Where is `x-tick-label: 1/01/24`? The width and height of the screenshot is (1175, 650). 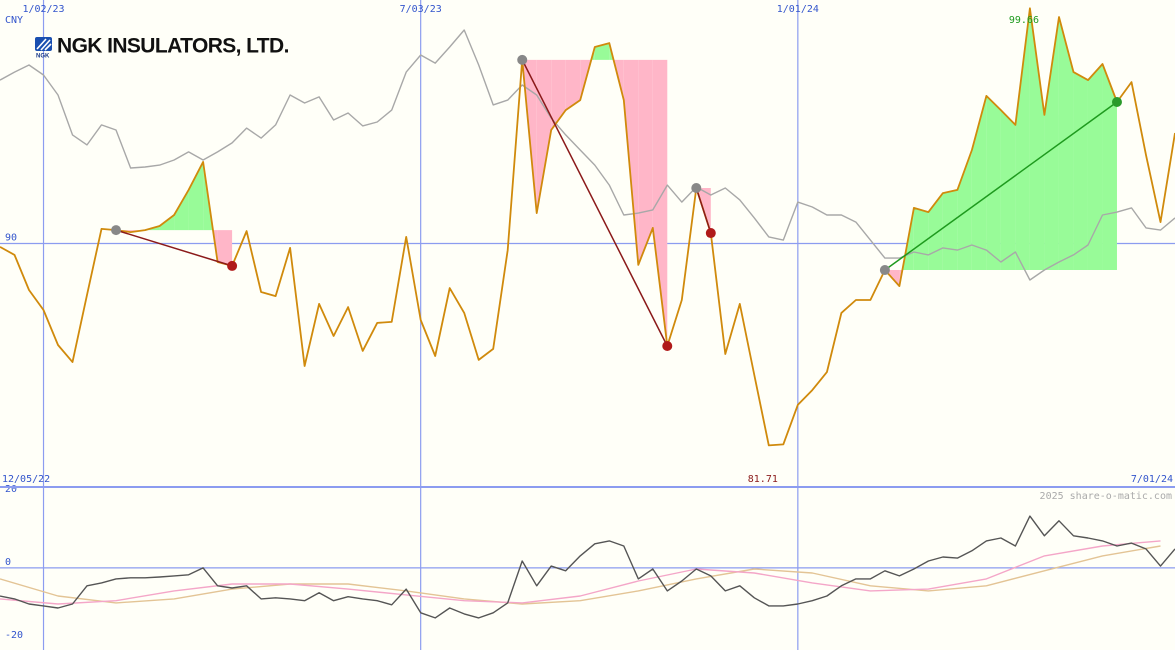
x-tick-label: 1/01/24 is located at coordinates (798, 9).